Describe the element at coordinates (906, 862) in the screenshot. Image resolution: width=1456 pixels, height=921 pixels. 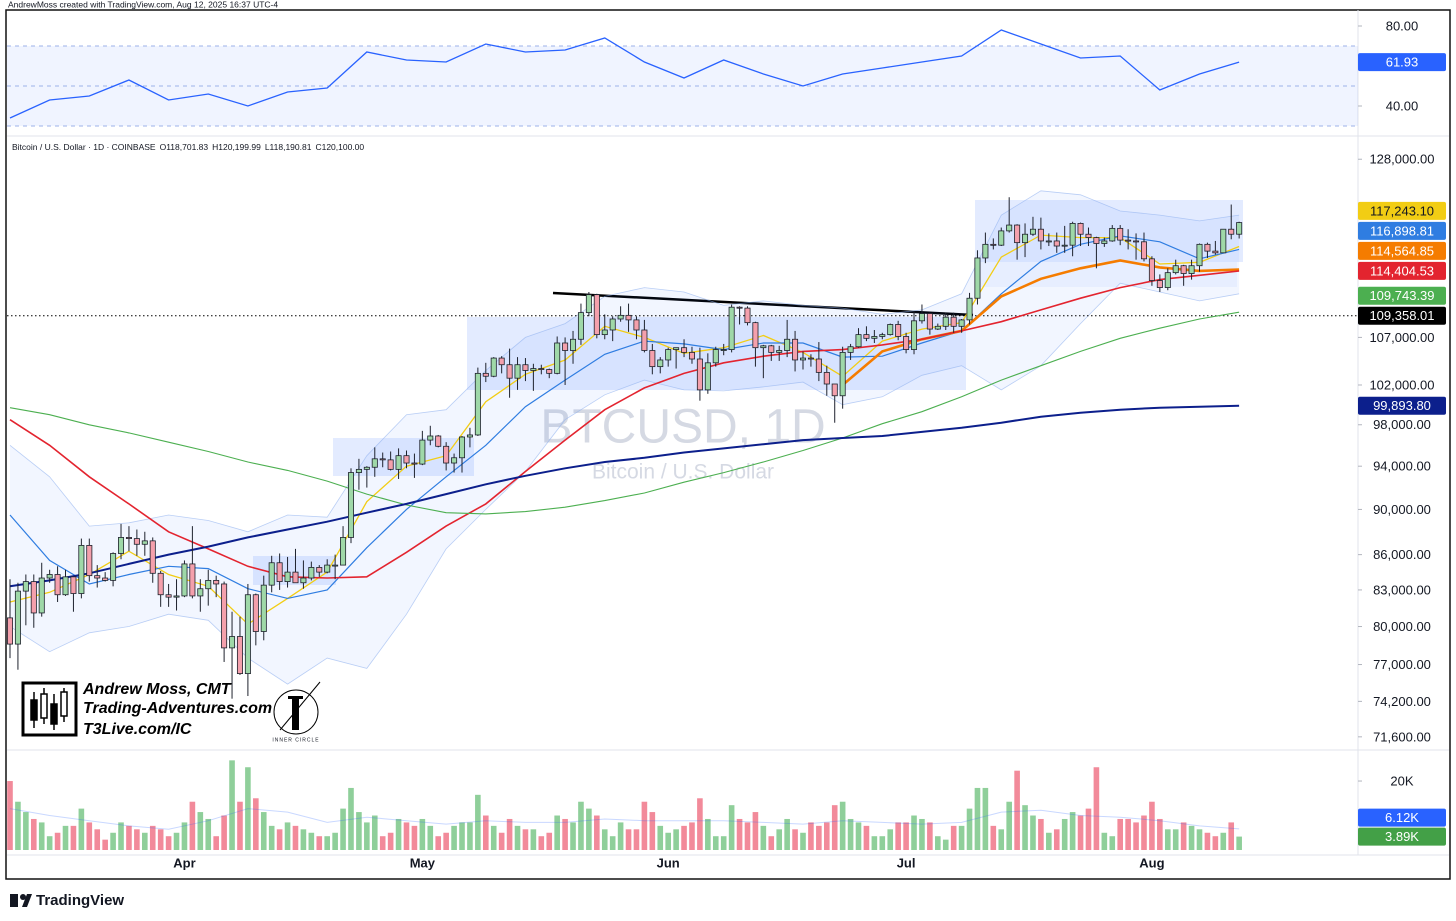
I see `x-tick-label: Jul` at that location.